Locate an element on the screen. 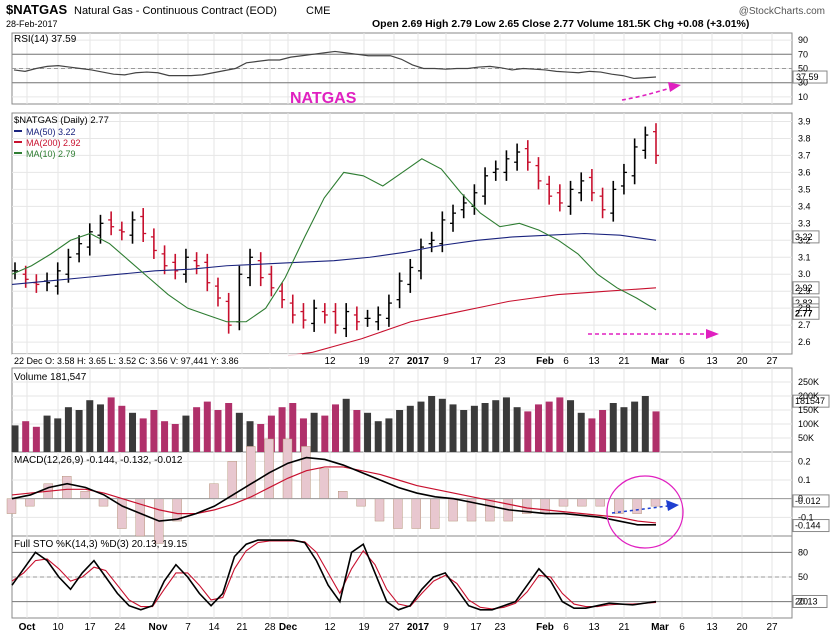  chart-symbol: $NATGAS is located at coordinates (36, 9).